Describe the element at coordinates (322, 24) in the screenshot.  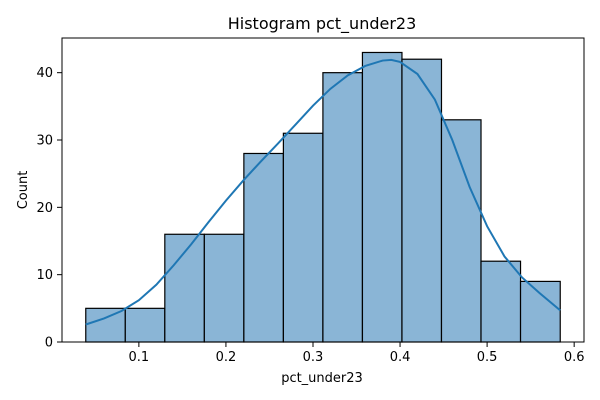
I see `chart-title: Histogram pct_under23` at that location.